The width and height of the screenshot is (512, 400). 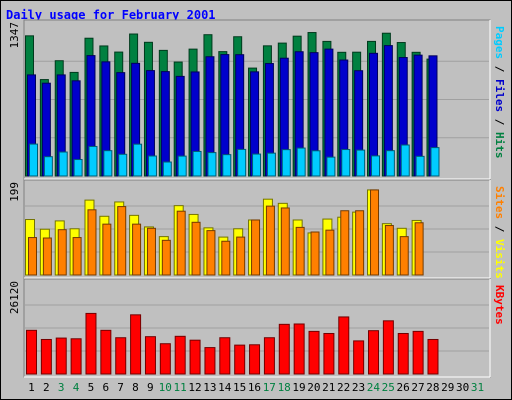 I want to click on legend-entry: Visits, so click(x=499, y=259).